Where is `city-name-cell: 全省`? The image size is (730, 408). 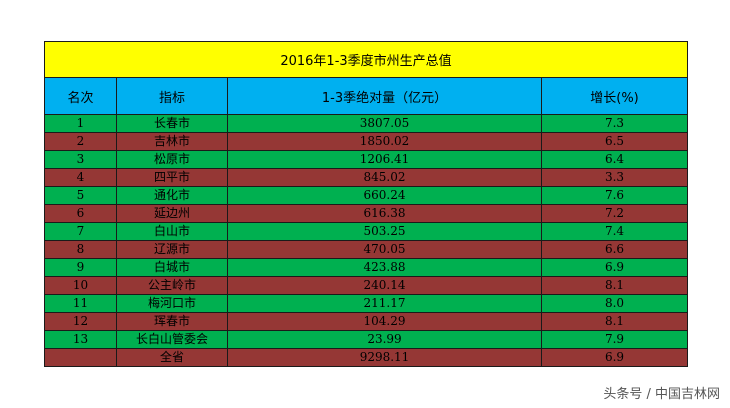 city-name-cell: 全省 is located at coordinates (172, 357).